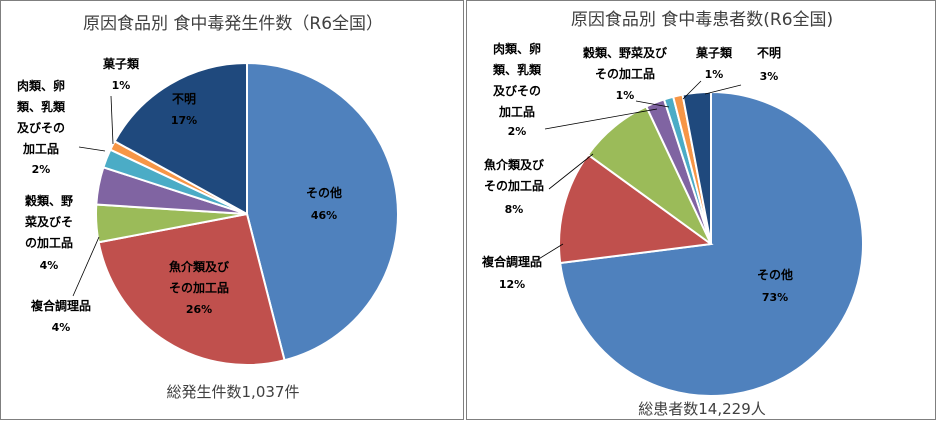 Image resolution: width=936 pixels, height=422 pixels. Describe the element at coordinates (769, 76) in the screenshot. I see `slice-percent-label: 3%` at that location.